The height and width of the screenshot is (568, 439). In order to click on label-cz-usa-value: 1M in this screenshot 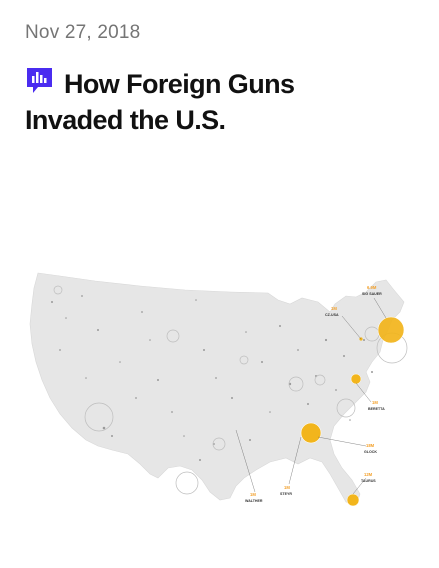, I will do `click(334, 308)`.